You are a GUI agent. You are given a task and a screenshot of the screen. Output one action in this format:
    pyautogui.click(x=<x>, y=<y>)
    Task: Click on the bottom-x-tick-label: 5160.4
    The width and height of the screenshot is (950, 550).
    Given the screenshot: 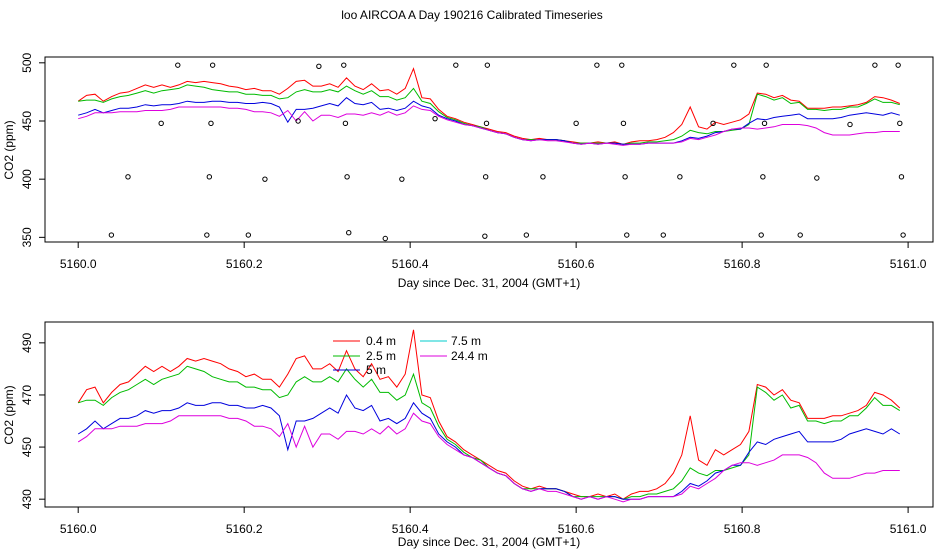 What is the action you would take?
    pyautogui.click(x=410, y=529)
    